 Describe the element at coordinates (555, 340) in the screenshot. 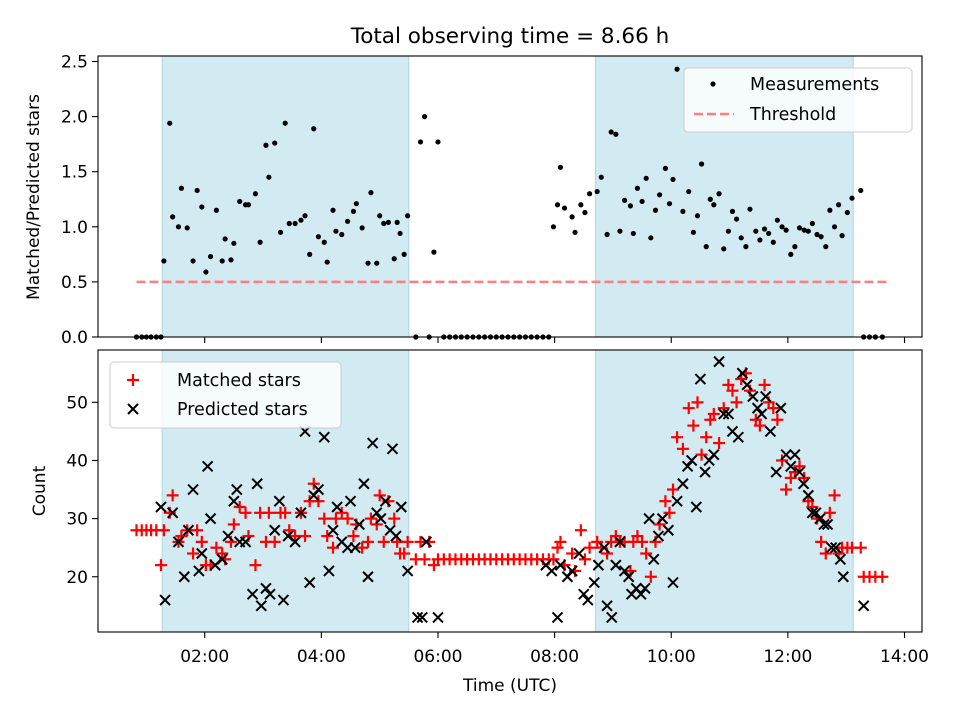

I see `top-x-axis` at that location.